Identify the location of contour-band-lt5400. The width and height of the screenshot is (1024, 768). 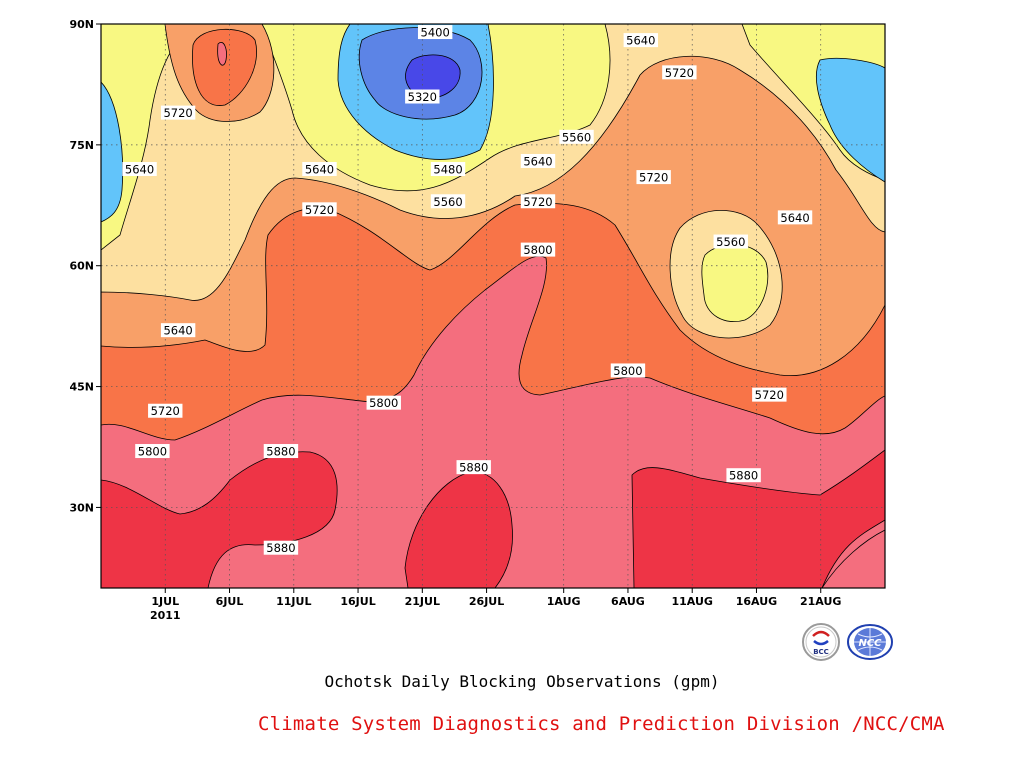
(433, 76).